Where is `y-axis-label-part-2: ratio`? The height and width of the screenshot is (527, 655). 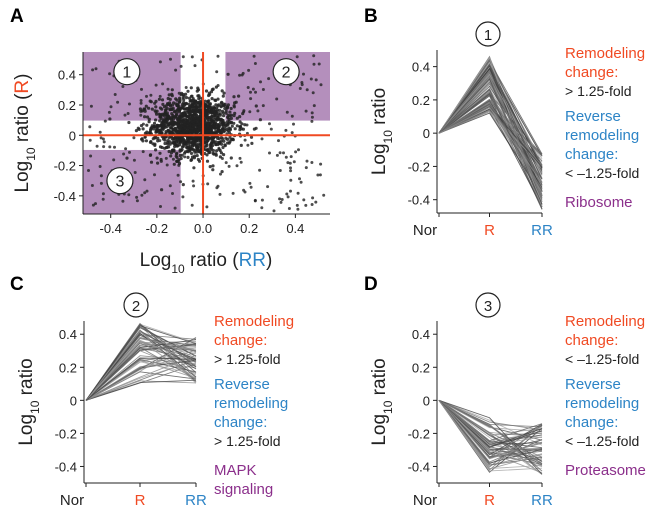 y-axis-label-part-2: ratio is located at coordinates (26, 379).